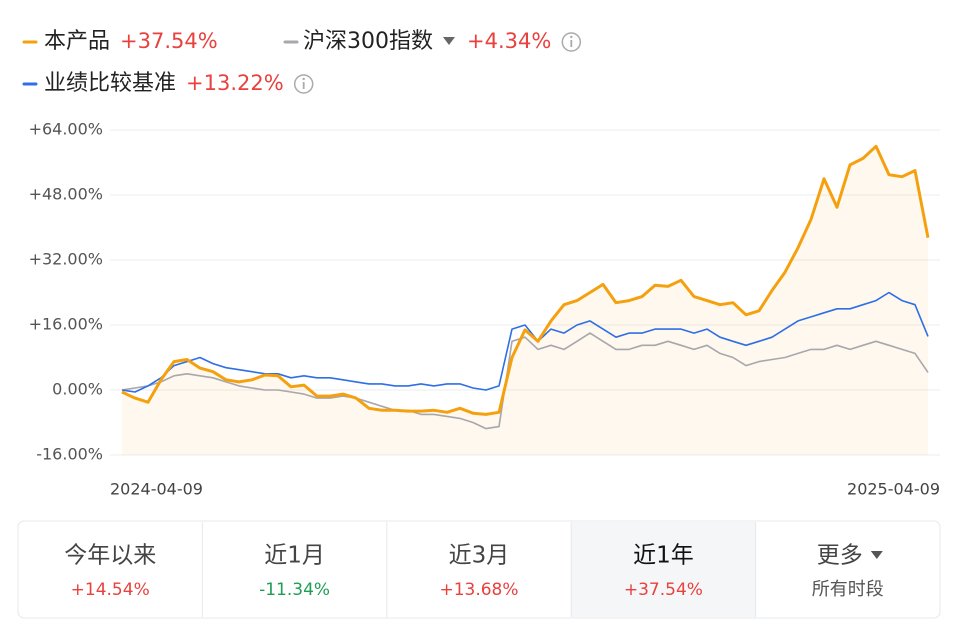 The height and width of the screenshot is (633, 956). What do you see at coordinates (69, 454) in the screenshot?
I see `y-tick-label: -16.00%` at bounding box center [69, 454].